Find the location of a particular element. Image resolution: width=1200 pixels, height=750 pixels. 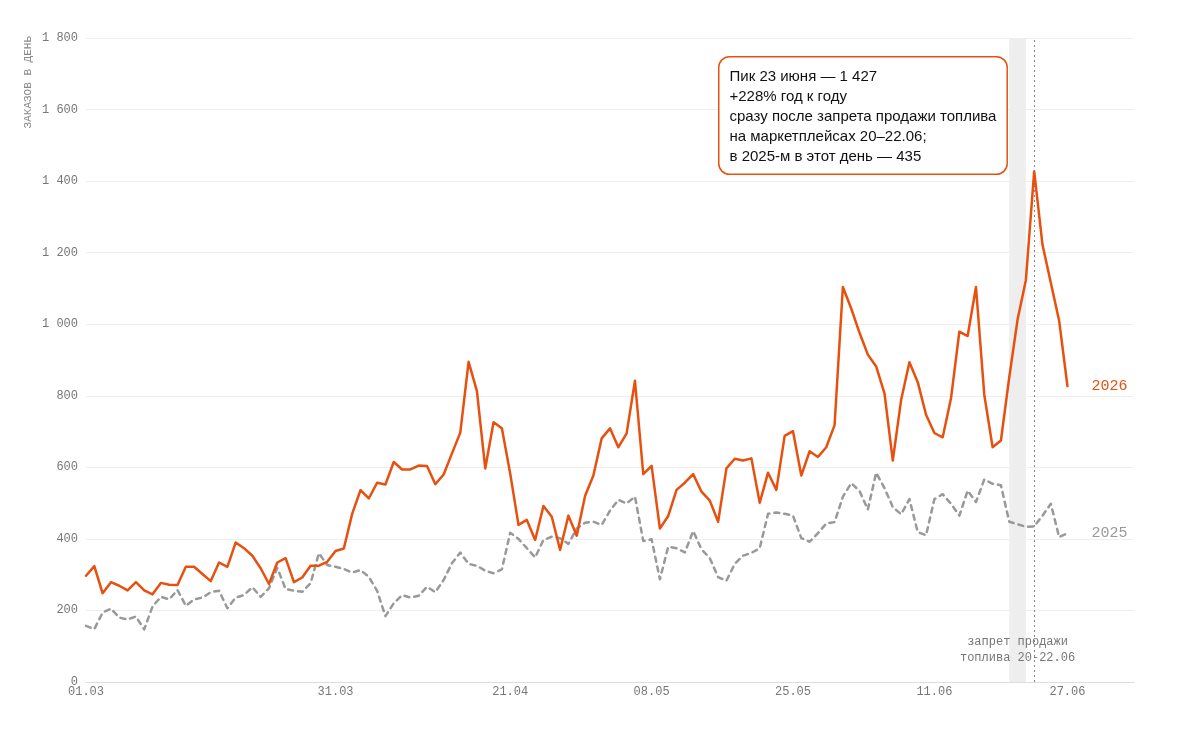

series-label: 2025 is located at coordinates (1109, 533).